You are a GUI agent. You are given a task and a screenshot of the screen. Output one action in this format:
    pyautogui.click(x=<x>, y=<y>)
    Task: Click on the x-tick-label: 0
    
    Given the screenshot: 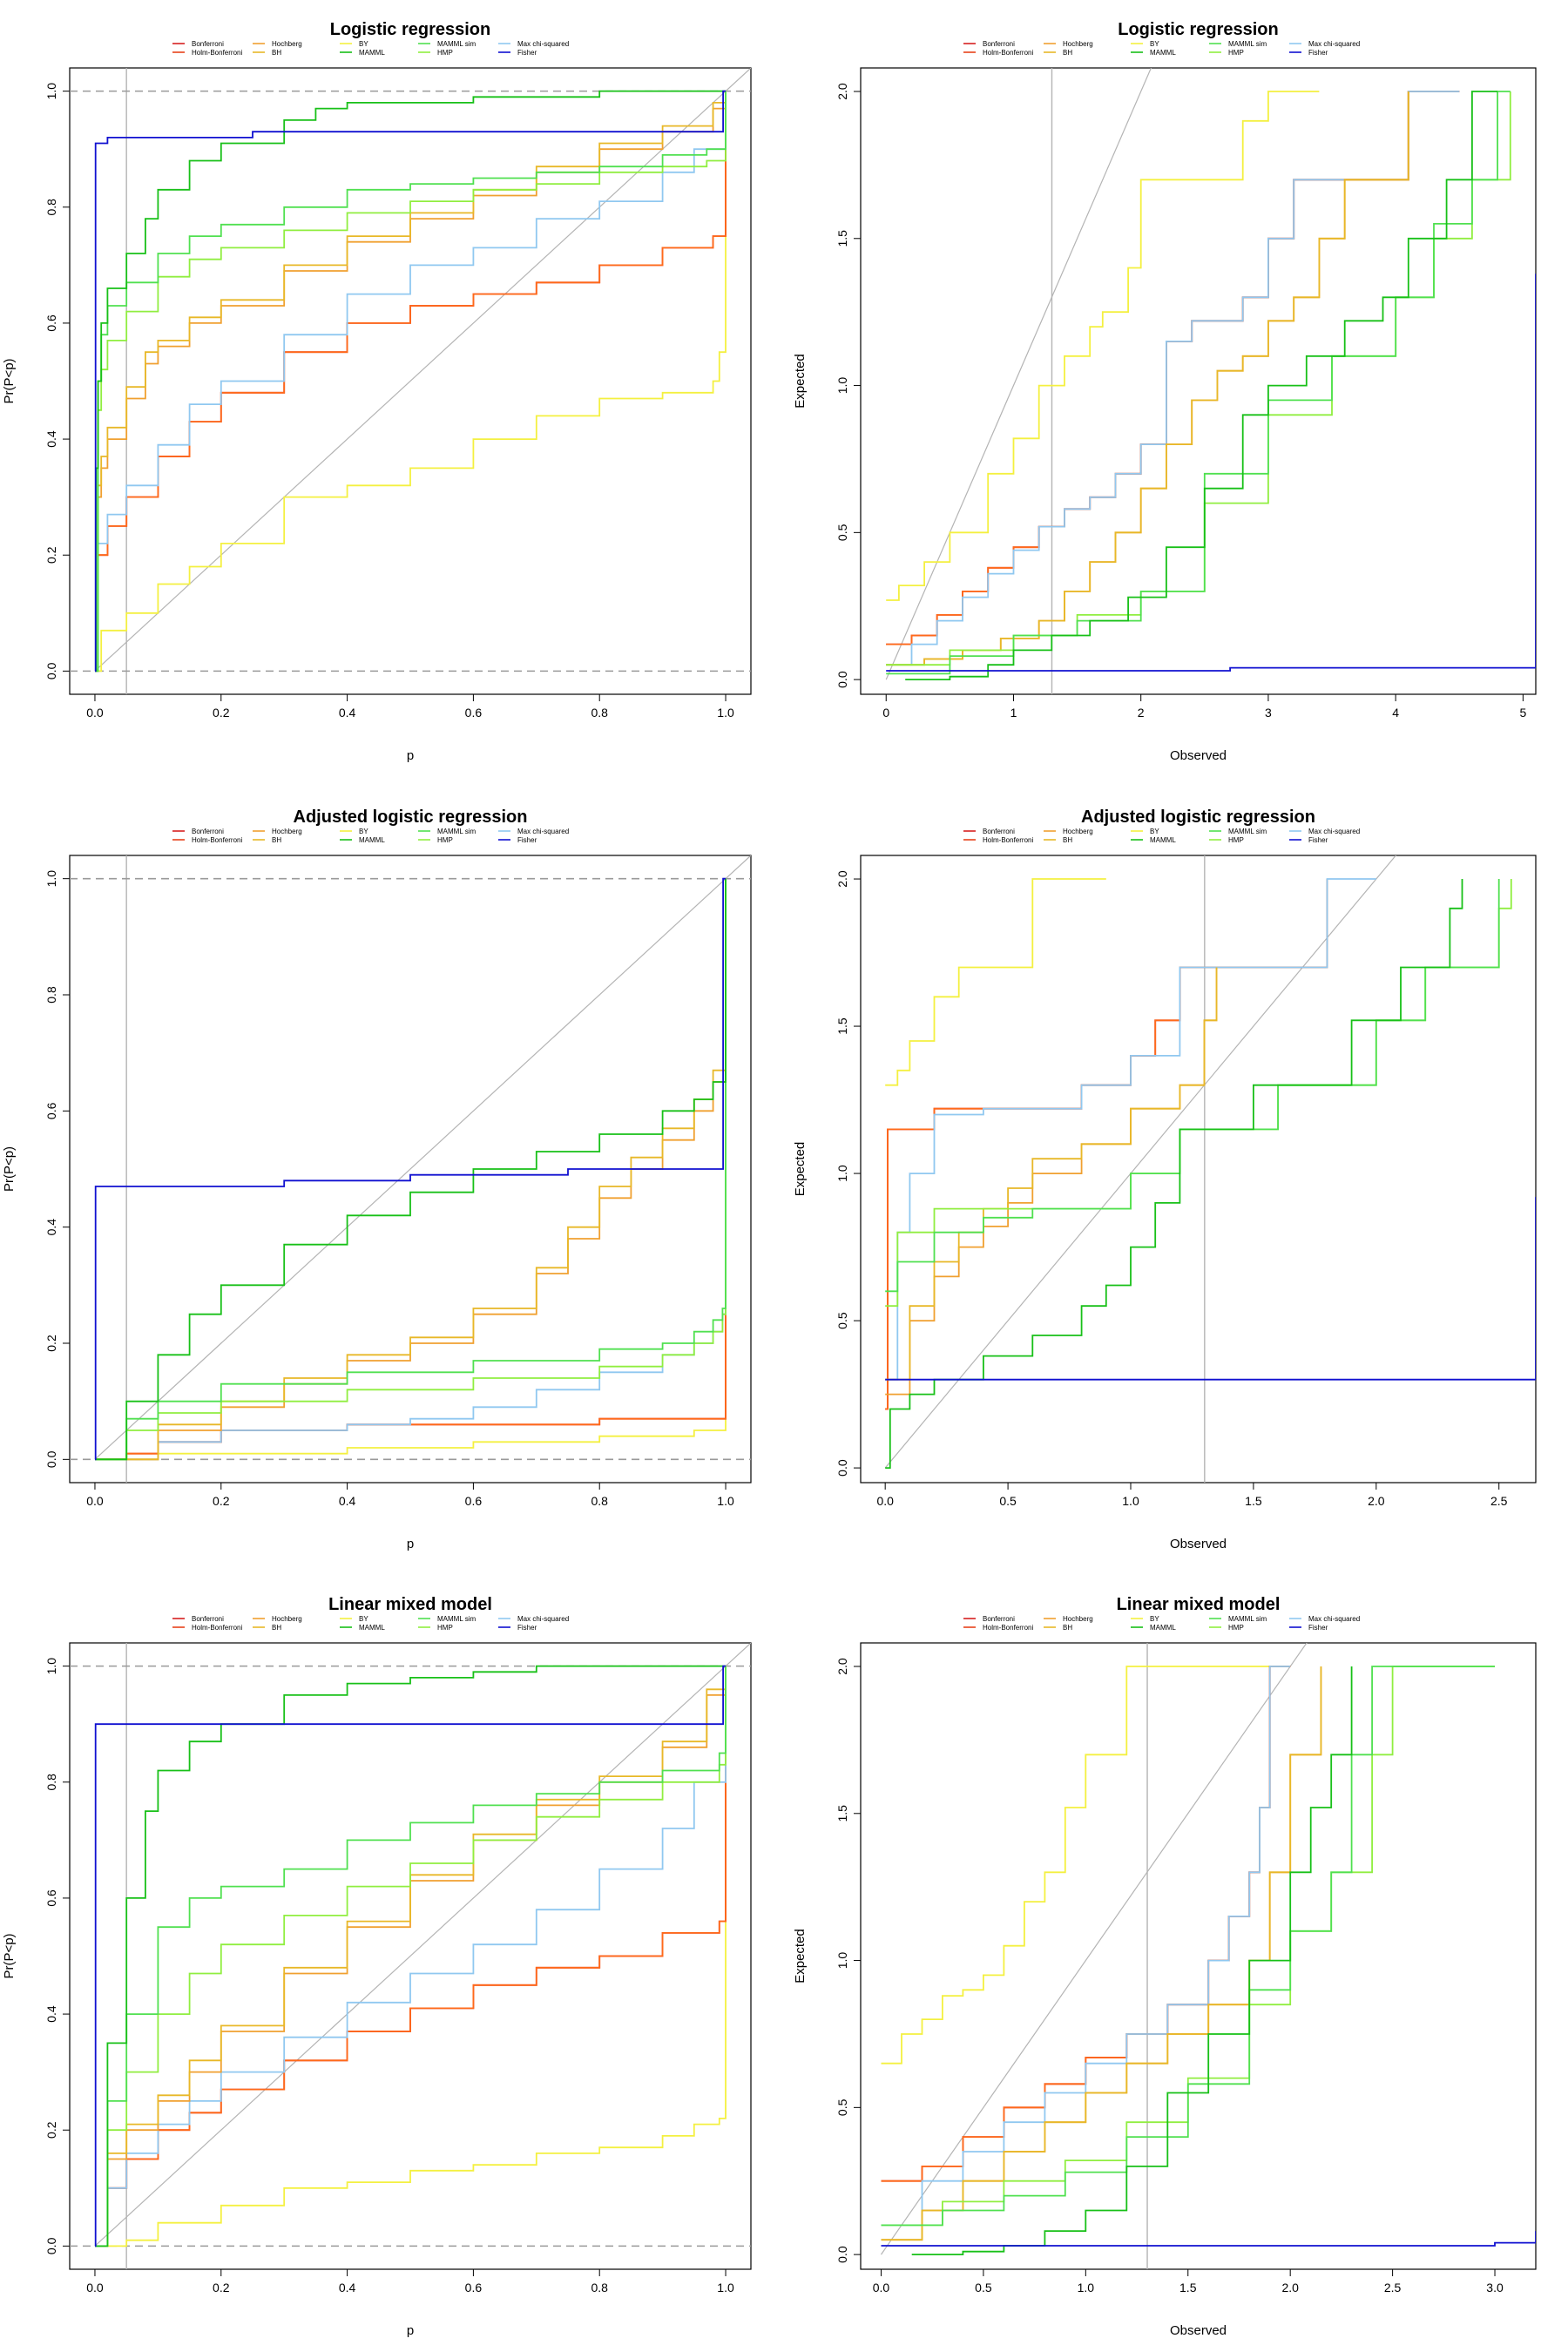 What is the action you would take?
    pyautogui.click(x=885, y=713)
    